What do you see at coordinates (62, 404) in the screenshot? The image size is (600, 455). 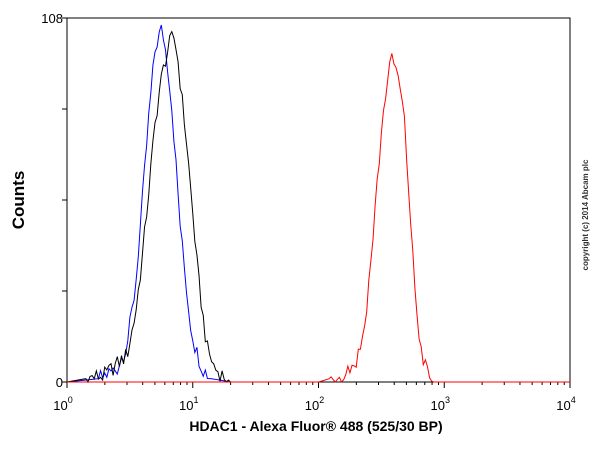 I see `x-tick-label: 10⁰` at bounding box center [62, 404].